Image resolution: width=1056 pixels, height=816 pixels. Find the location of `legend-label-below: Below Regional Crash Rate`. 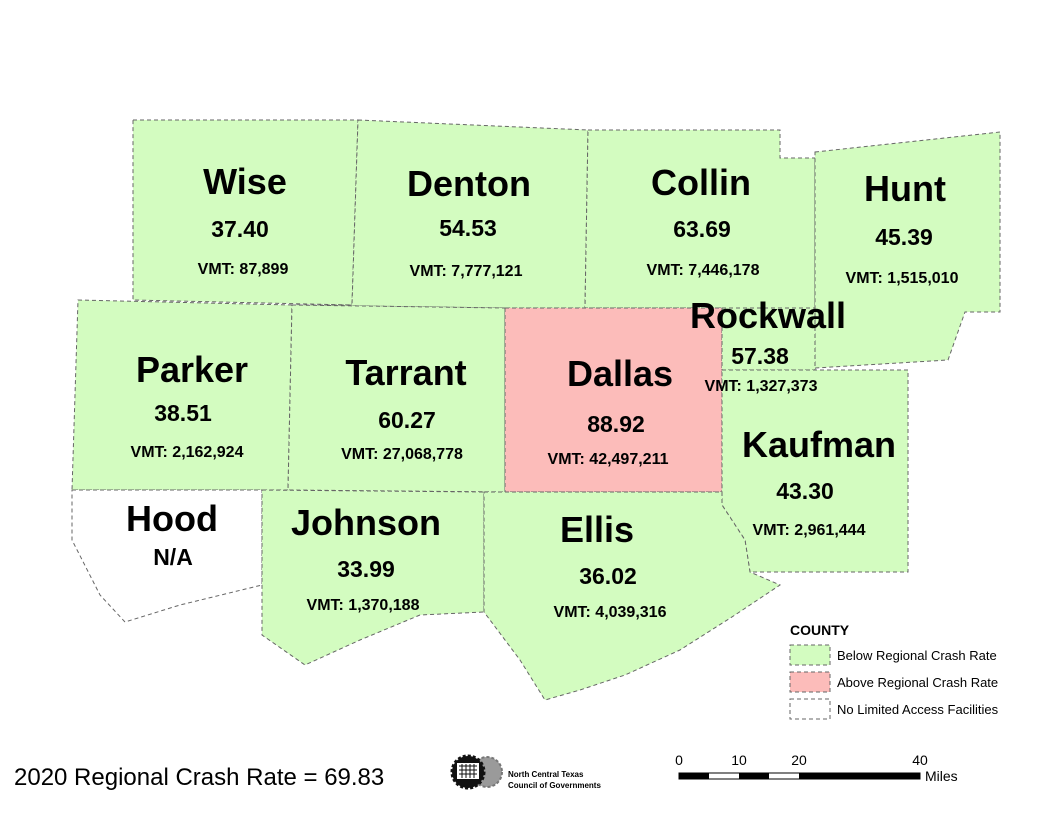

legend-label-below: Below Regional Crash Rate is located at coordinates (917, 655).